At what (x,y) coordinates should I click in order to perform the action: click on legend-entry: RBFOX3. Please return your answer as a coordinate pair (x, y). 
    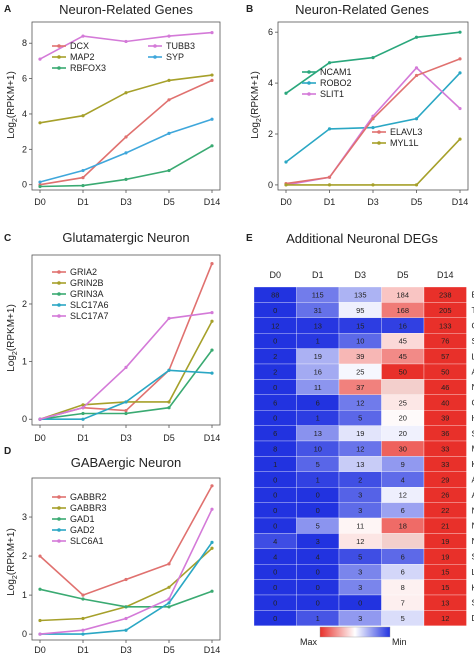
    Looking at the image, I should click on (88, 68).